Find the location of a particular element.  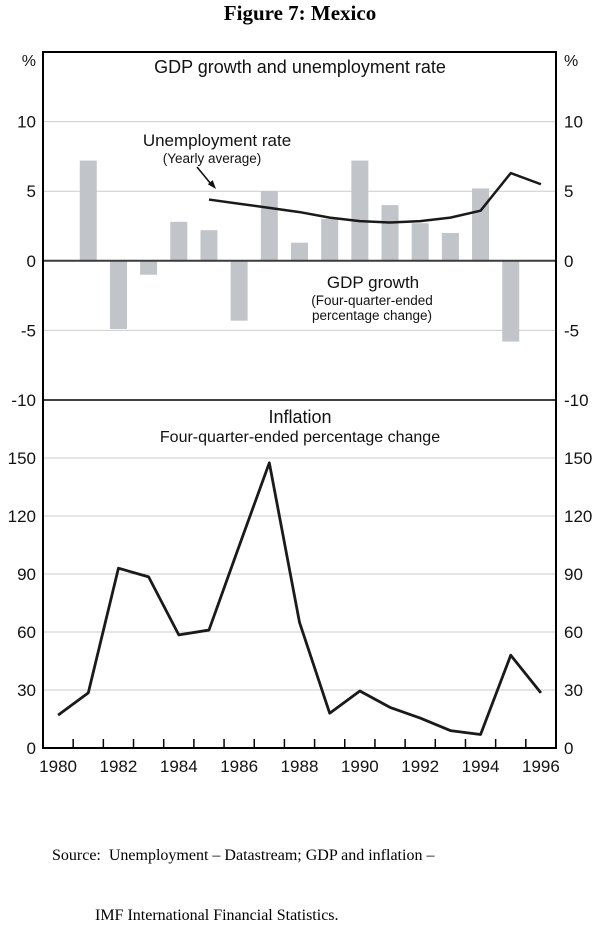

figure-title: Figure 7: Mexico is located at coordinates (300, 13).